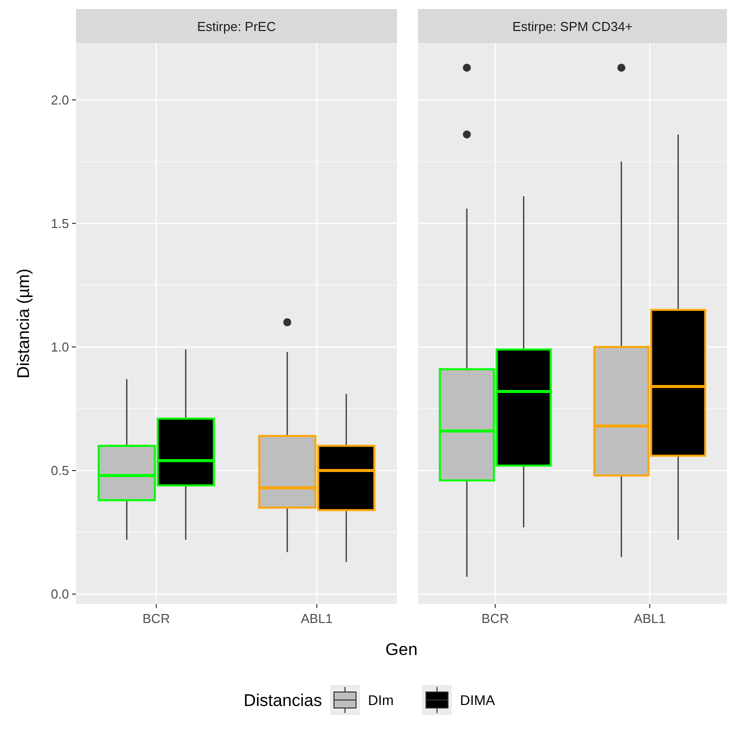 The height and width of the screenshot is (740, 734). What do you see at coordinates (283, 700) in the screenshot?
I see `legend-title: Distancias` at bounding box center [283, 700].